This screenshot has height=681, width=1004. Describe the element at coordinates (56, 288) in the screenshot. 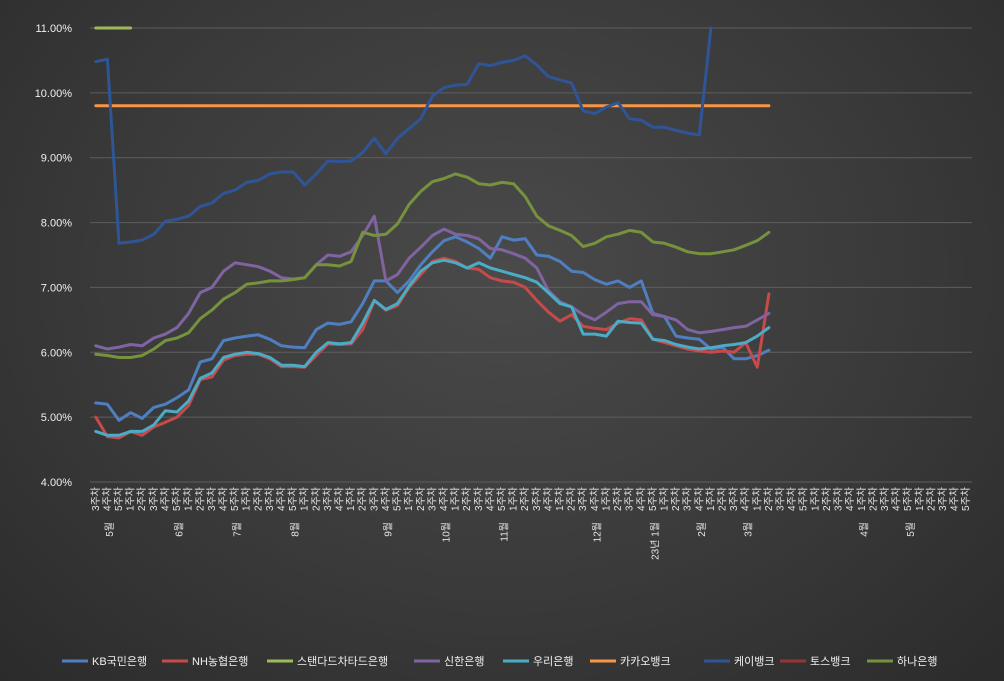

I see `y-tick-label: 7.00%` at that location.